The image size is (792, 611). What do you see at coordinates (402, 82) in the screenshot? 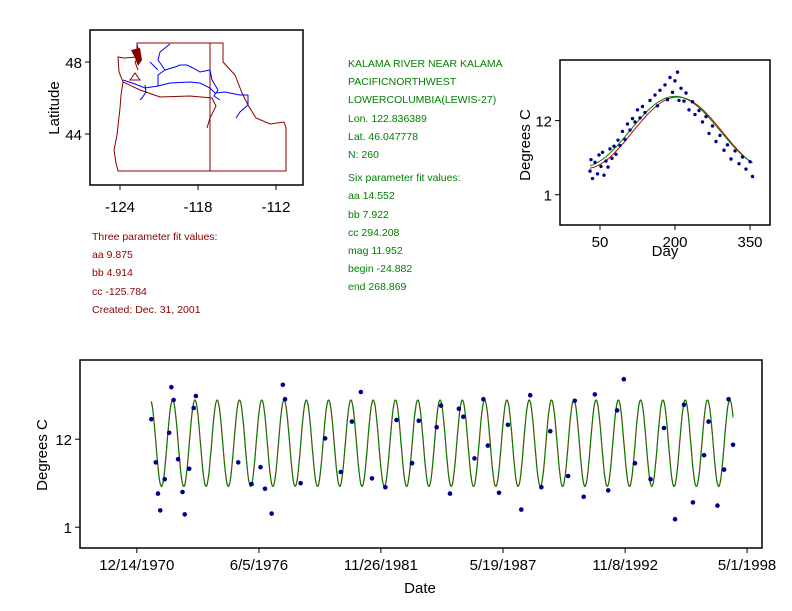
I see `station-region: PACIFICNORTHWEST` at bounding box center [402, 82].